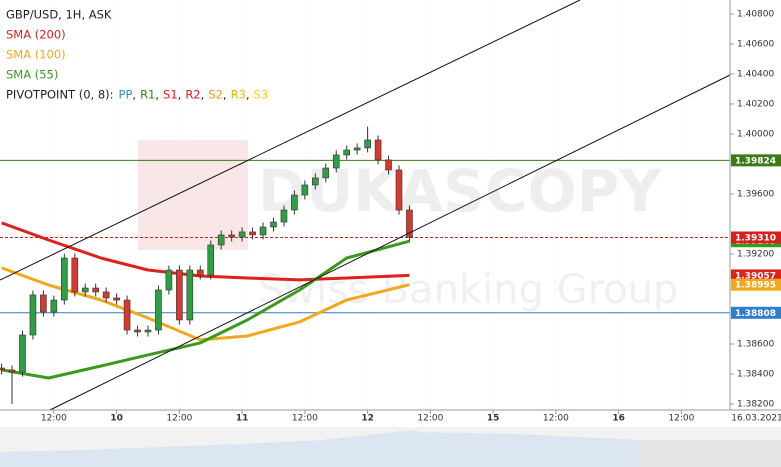  I want to click on date-label: 16.03.2021, so click(756, 419).